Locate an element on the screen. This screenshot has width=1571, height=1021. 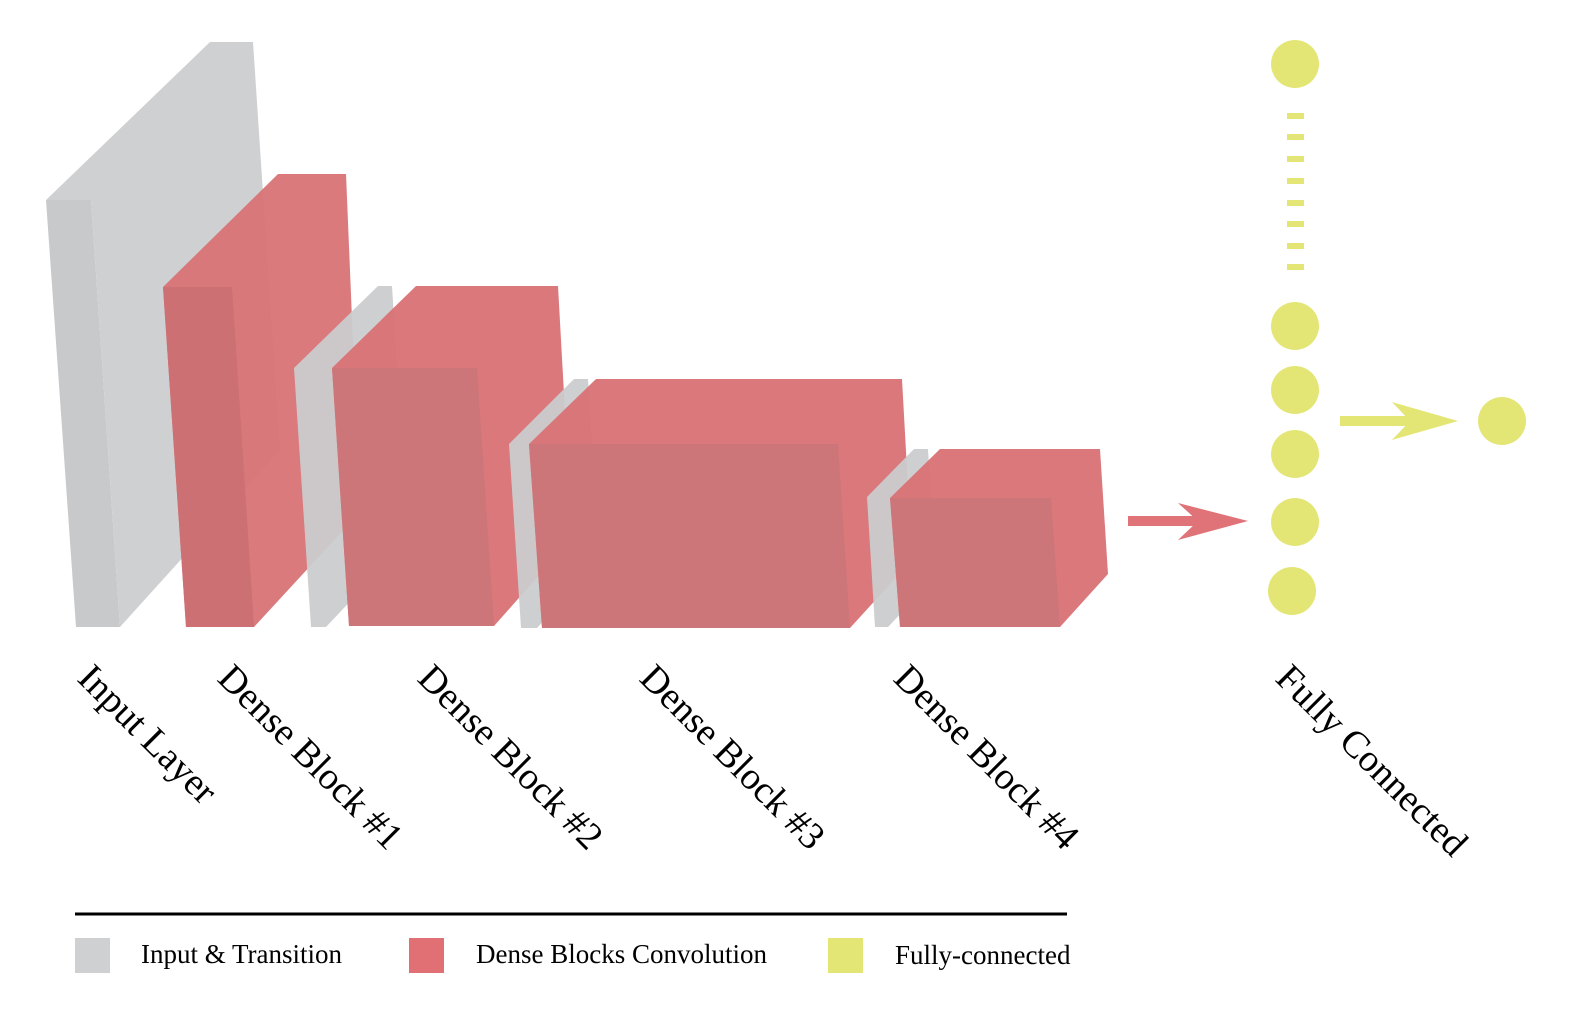
arrow-to-fully-connected is located at coordinates (1188, 521).